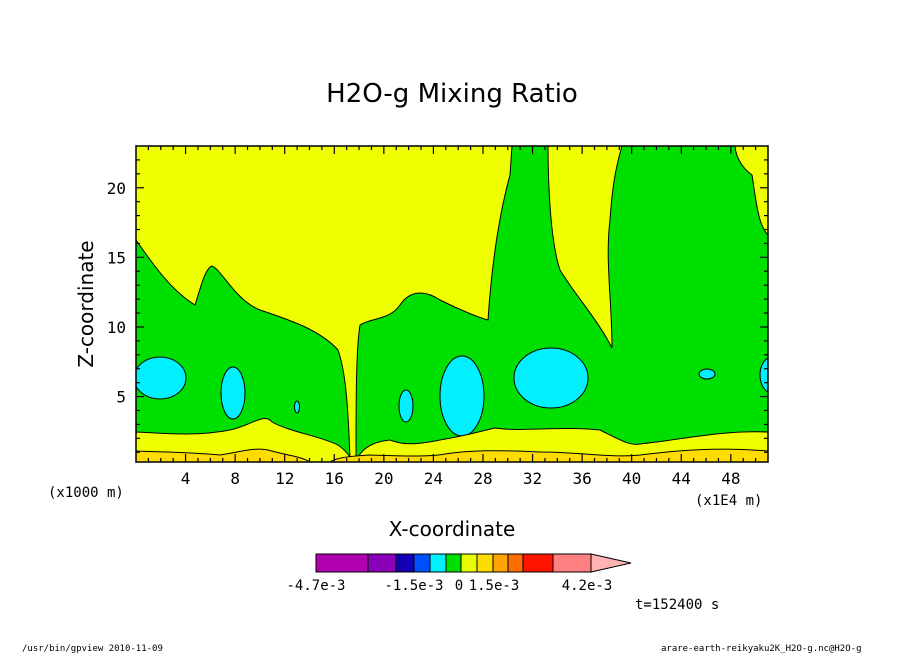 This screenshot has width=904, height=654. I want to click on colorbar: -4.7e-3 -1.5e-3 0 1.5e-3 4.2e-3, so click(459, 573).